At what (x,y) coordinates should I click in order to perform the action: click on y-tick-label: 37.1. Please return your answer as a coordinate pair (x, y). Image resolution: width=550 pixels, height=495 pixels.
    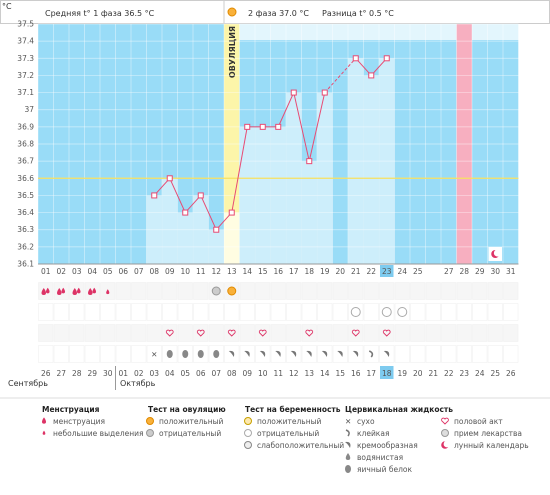
    Looking at the image, I should click on (25, 92).